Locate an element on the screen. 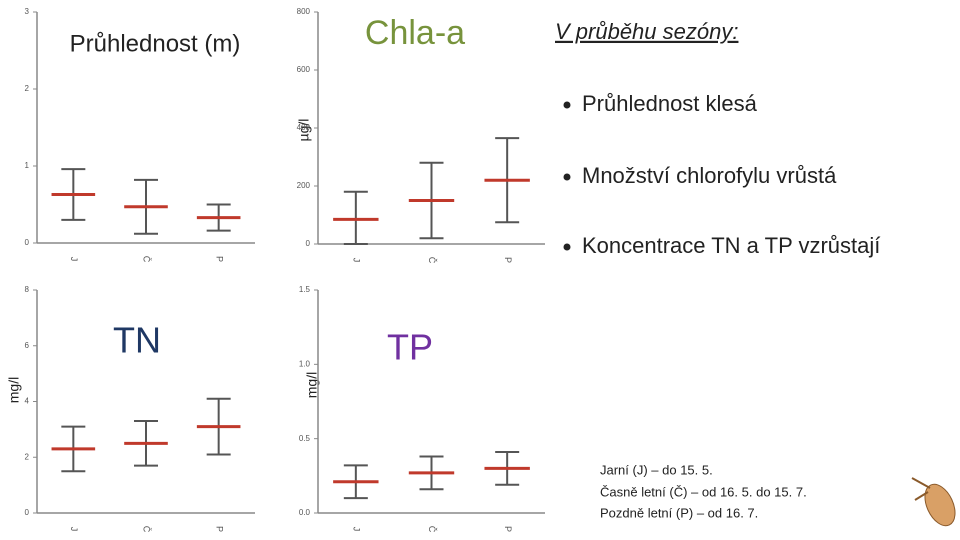  y-tick-label: 200 is located at coordinates (304, 185).